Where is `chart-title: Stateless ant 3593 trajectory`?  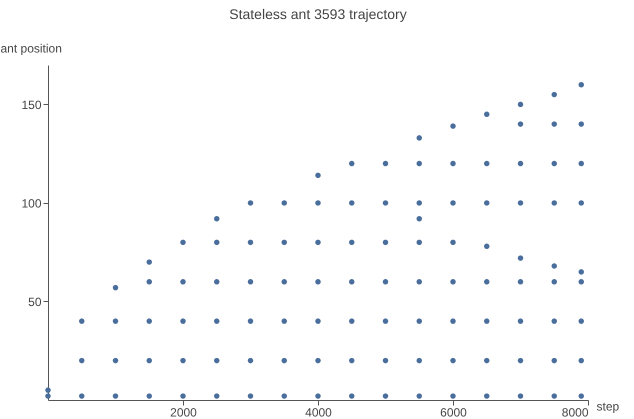 chart-title: Stateless ant 3593 trajectory is located at coordinates (318, 14).